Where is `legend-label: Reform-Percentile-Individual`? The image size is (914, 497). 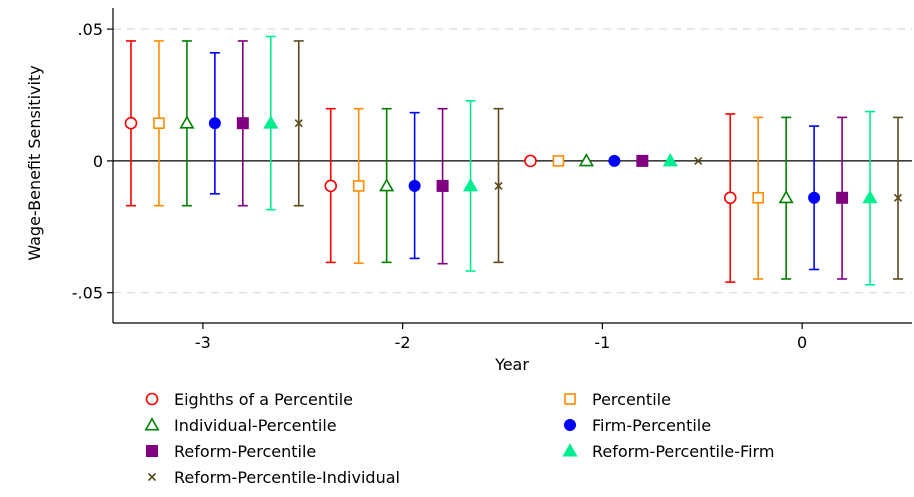
legend-label: Reform-Percentile-Individual is located at coordinates (287, 477).